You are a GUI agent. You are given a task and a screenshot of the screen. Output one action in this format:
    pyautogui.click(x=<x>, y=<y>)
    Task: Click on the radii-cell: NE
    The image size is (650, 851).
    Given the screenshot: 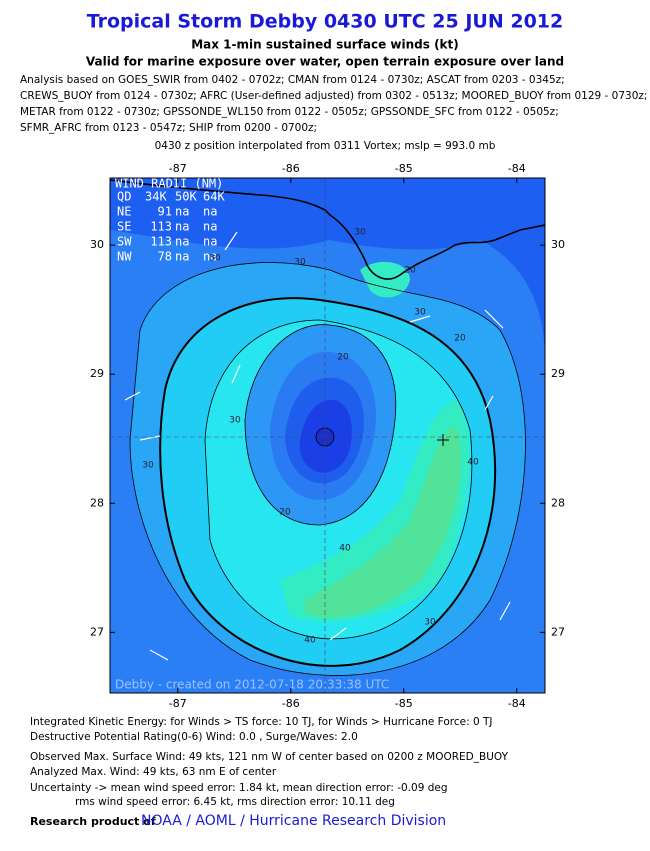 What is the action you would take?
    pyautogui.click(x=124, y=212)
    